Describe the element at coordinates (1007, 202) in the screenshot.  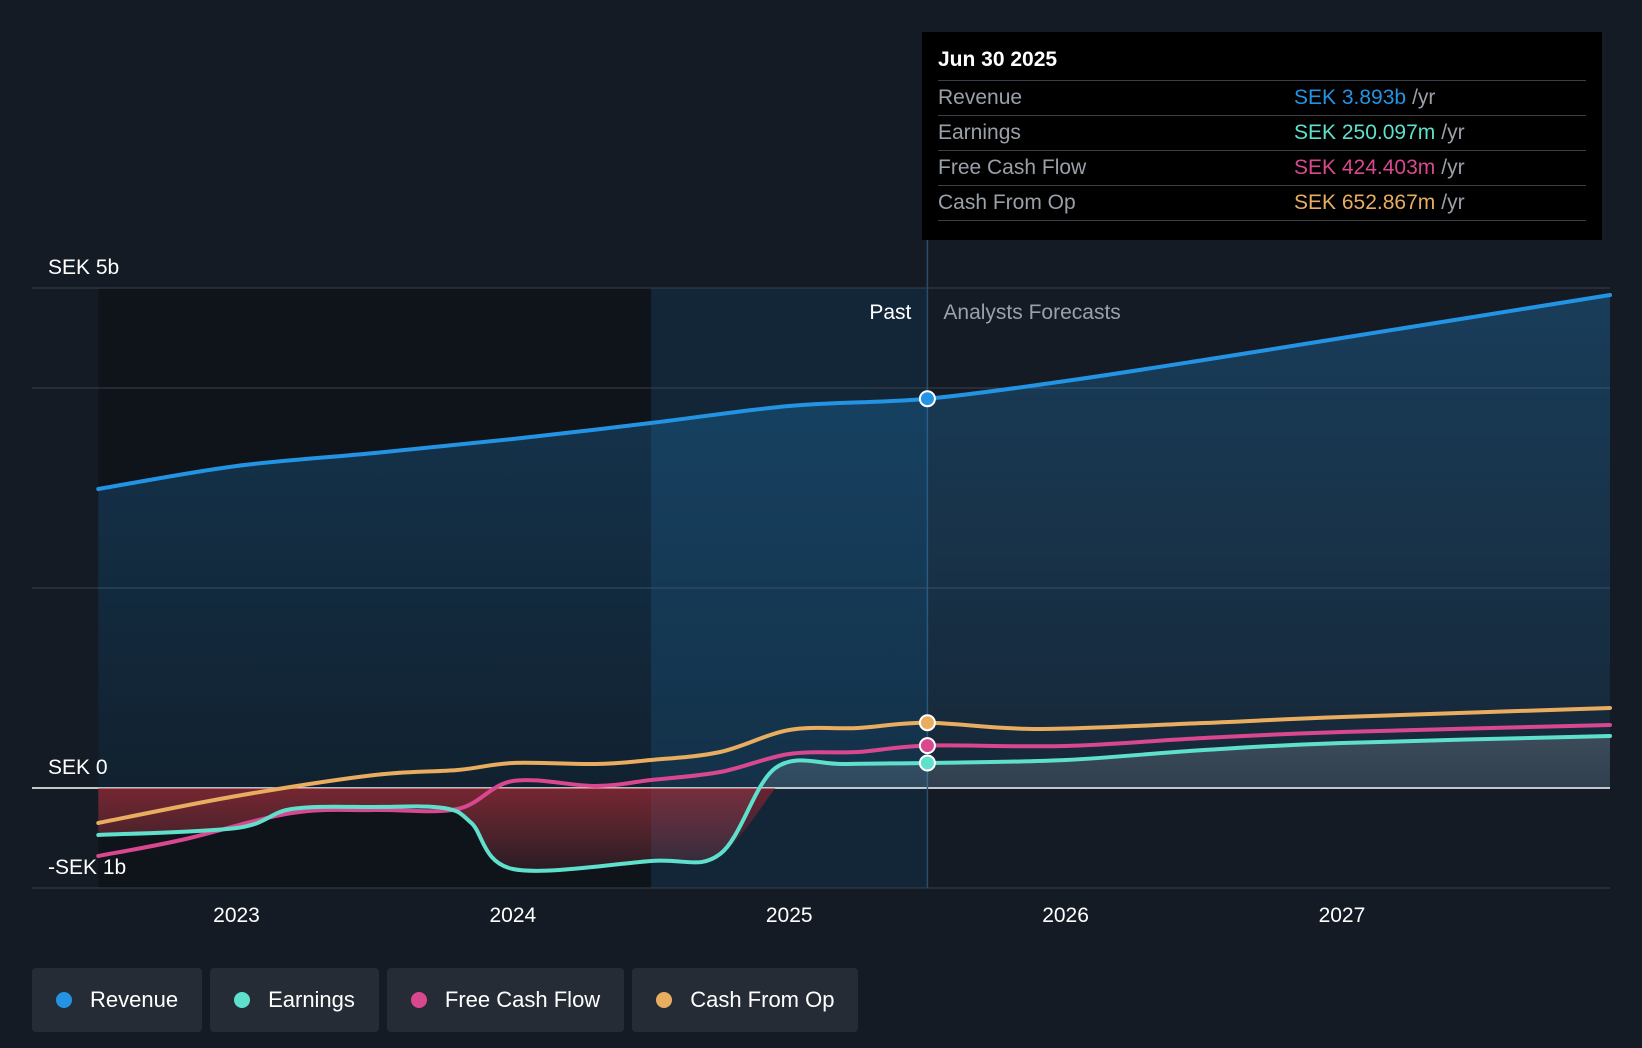
I see `tooltip-label: Cash From Op` at that location.